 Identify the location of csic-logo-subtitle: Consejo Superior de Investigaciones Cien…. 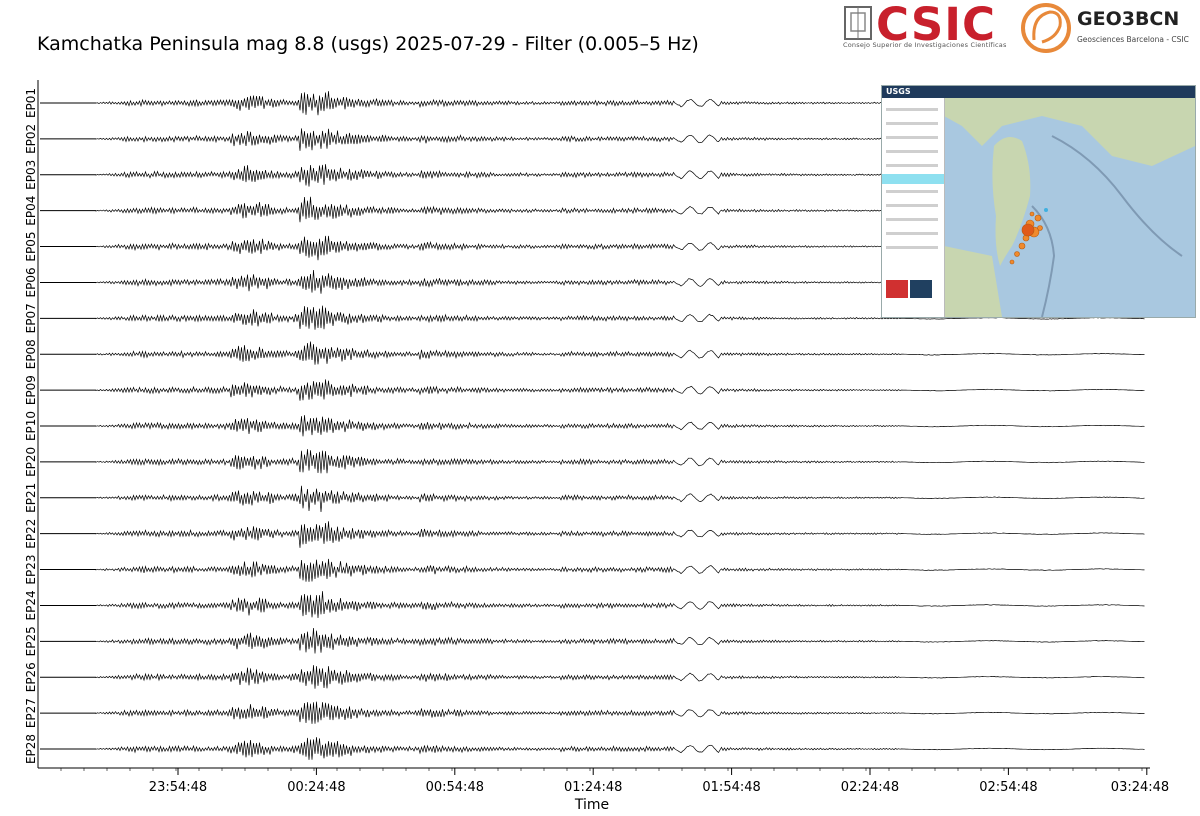
(925, 45).